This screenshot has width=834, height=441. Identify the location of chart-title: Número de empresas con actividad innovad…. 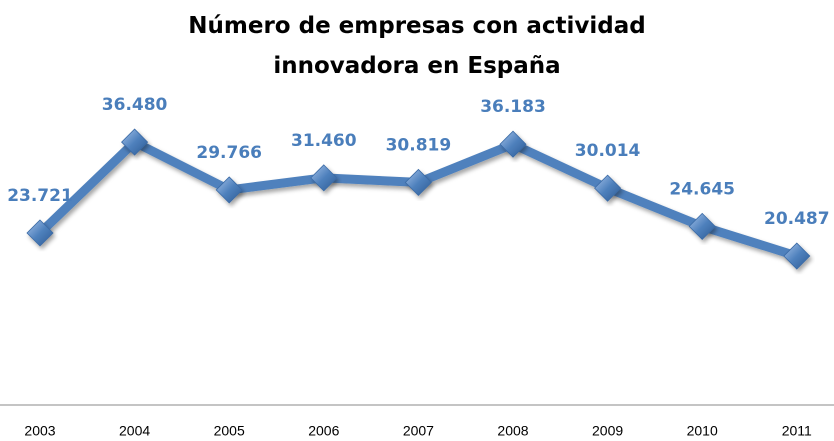
(417, 46).